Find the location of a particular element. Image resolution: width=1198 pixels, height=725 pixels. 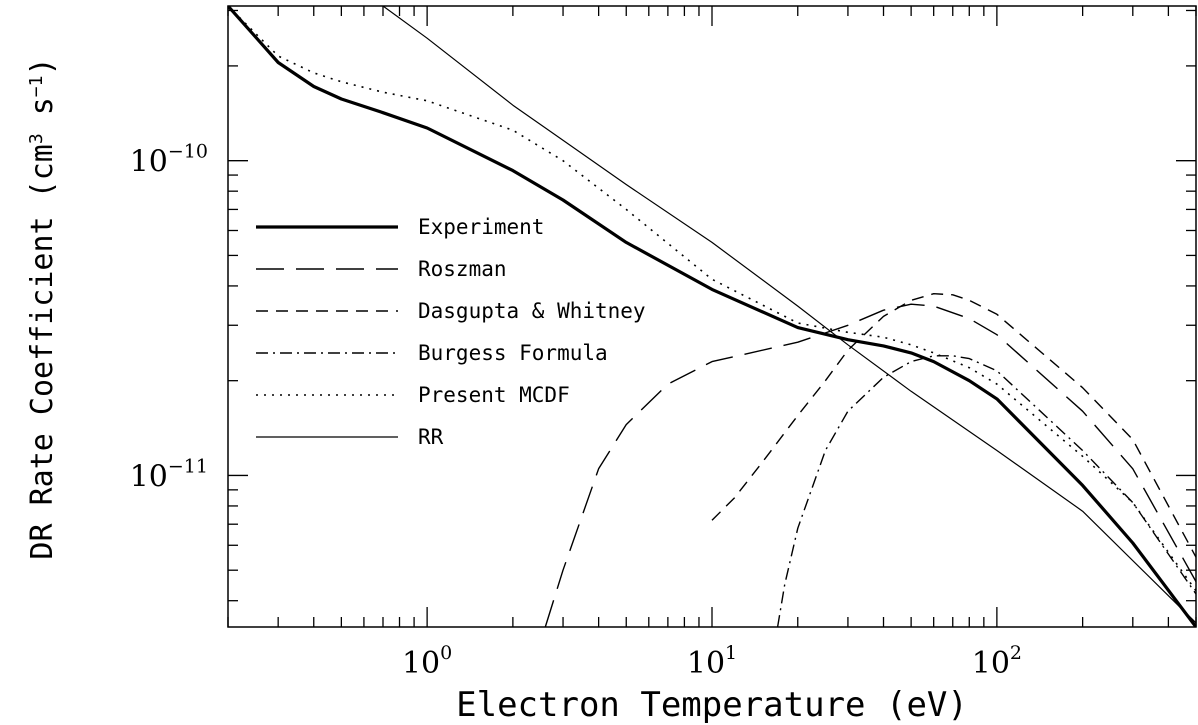

series-line-dasgupta-whitney is located at coordinates (953, 425).